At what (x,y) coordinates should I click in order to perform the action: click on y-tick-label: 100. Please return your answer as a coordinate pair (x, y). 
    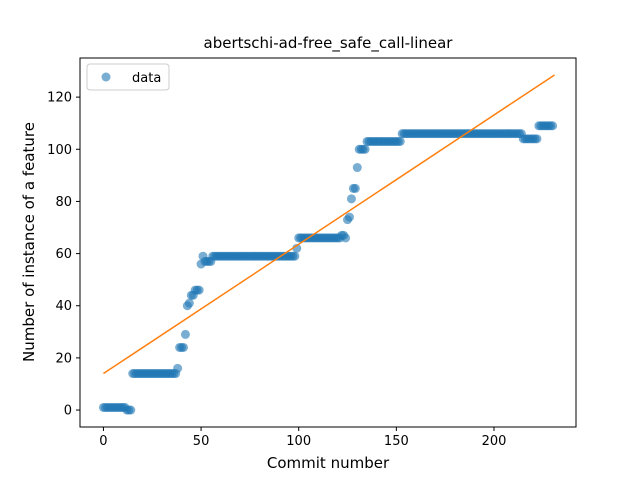
    Looking at the image, I should click on (59, 150).